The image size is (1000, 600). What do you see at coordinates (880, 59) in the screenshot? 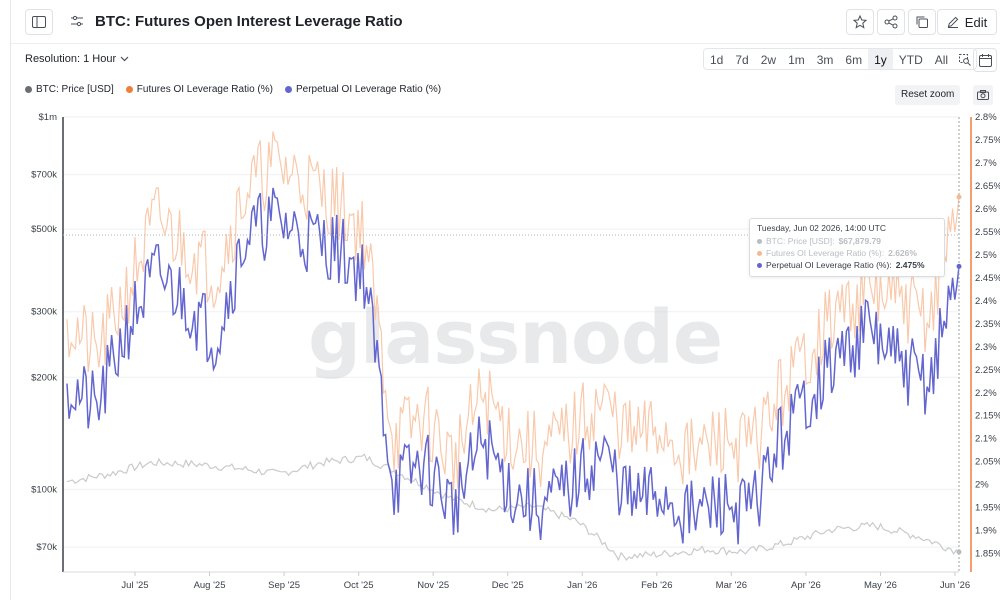
I see `range-1y: 1y` at bounding box center [880, 59].